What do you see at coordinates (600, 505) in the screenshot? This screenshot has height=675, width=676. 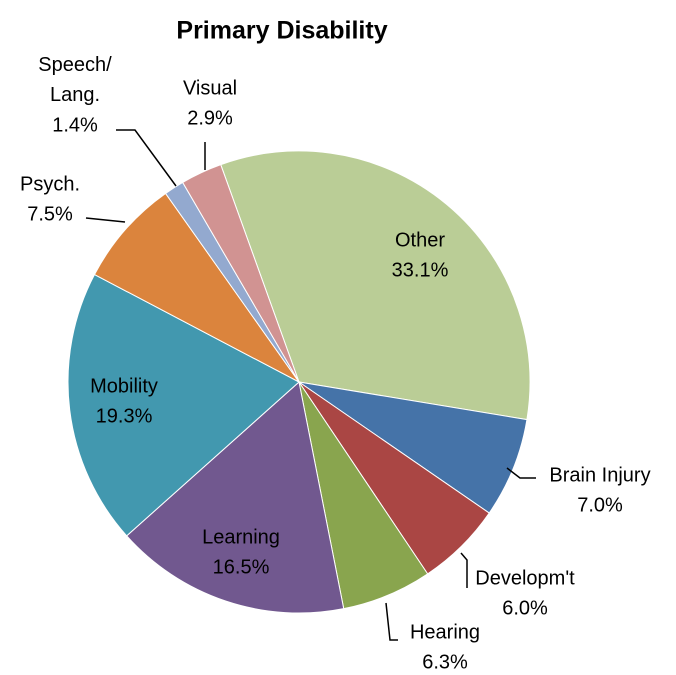 I see `value-label: 7.0%` at bounding box center [600, 505].